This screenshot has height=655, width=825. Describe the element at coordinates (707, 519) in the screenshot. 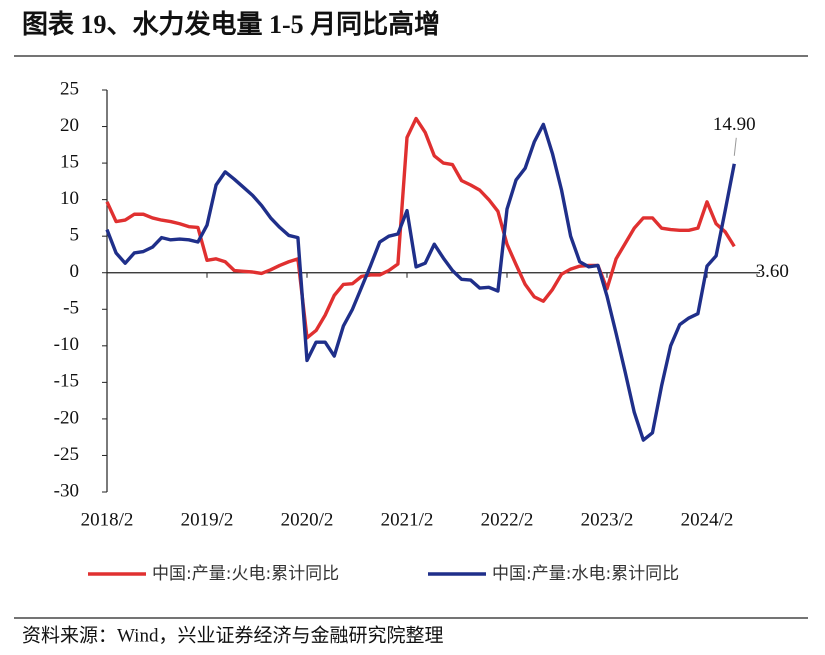

I see `x-tick-label: 2024/2` at that location.